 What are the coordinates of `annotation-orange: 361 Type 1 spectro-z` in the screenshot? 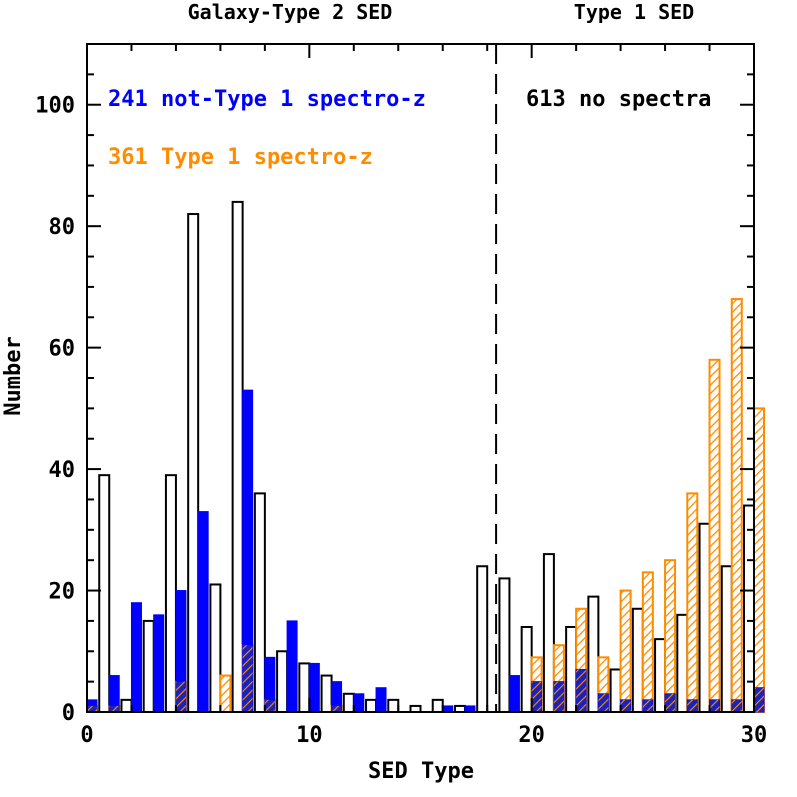 It's located at (240, 157).